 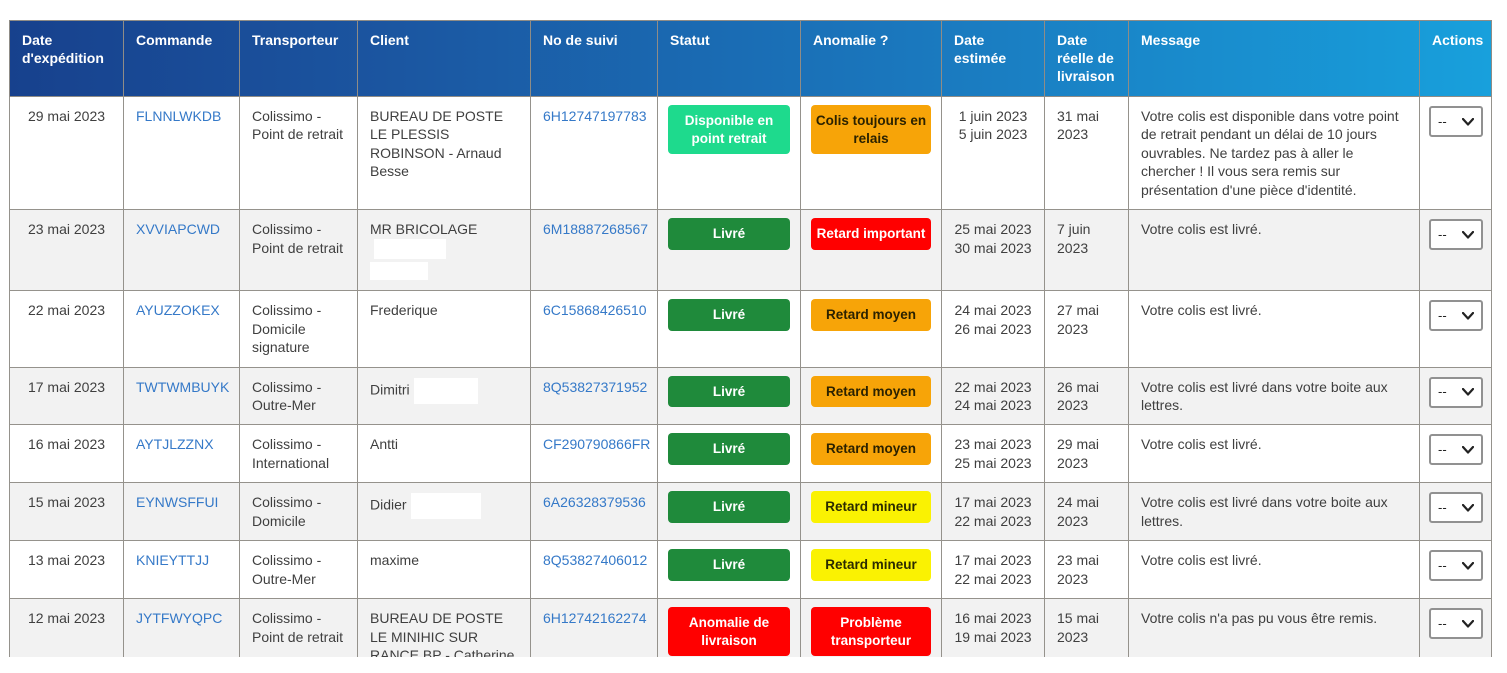 What do you see at coordinates (595, 560) in the screenshot?
I see `tracking-number-link: 8Q53827406012` at bounding box center [595, 560].